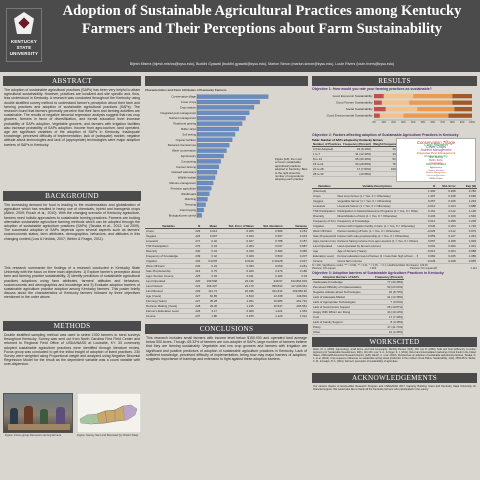 Image resolution: width=480 pixels, height=480 pixels. I want to click on reg-cell, so click(377, 191).